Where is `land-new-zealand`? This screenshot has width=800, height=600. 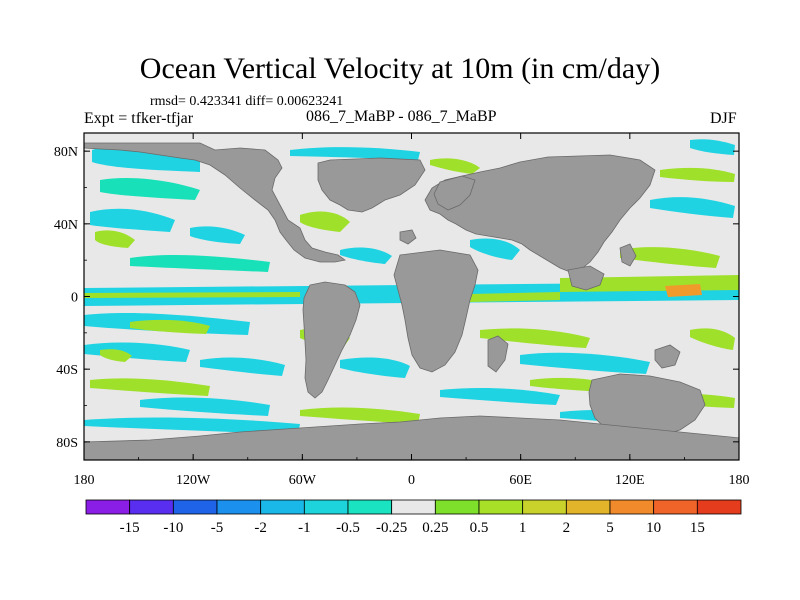
land-new-zealand is located at coordinates (667, 356).